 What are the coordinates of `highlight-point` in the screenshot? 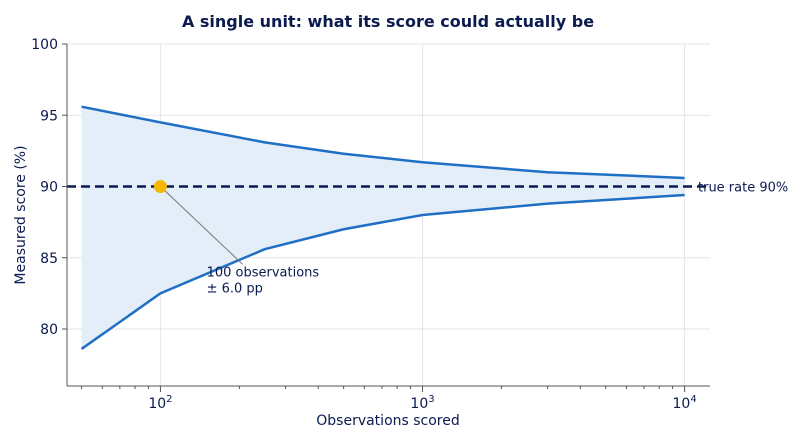 It's located at (160, 186).